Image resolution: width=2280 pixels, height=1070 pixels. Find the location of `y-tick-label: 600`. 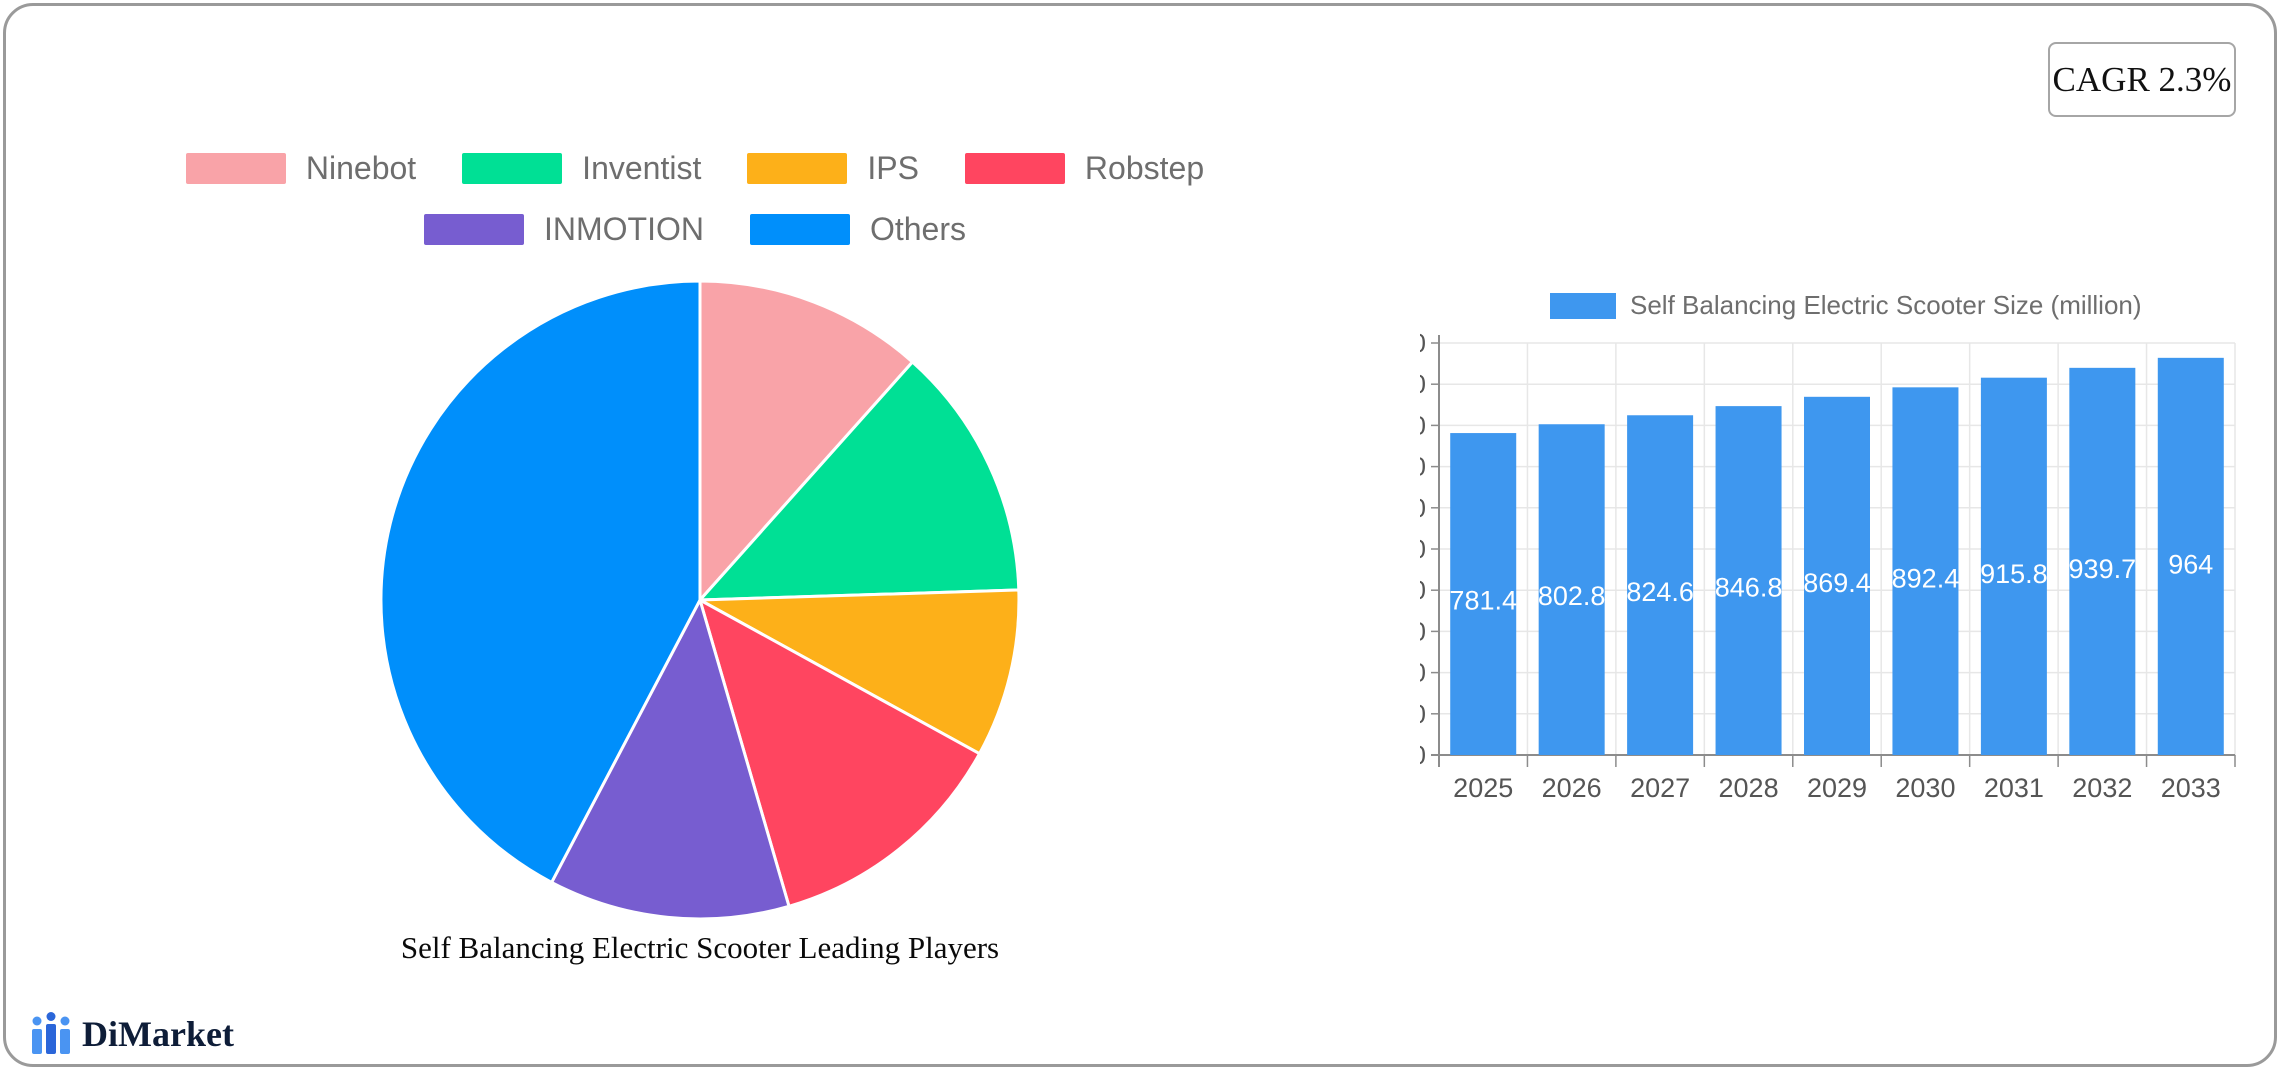

y-tick-label: 600 is located at coordinates (1423, 508).